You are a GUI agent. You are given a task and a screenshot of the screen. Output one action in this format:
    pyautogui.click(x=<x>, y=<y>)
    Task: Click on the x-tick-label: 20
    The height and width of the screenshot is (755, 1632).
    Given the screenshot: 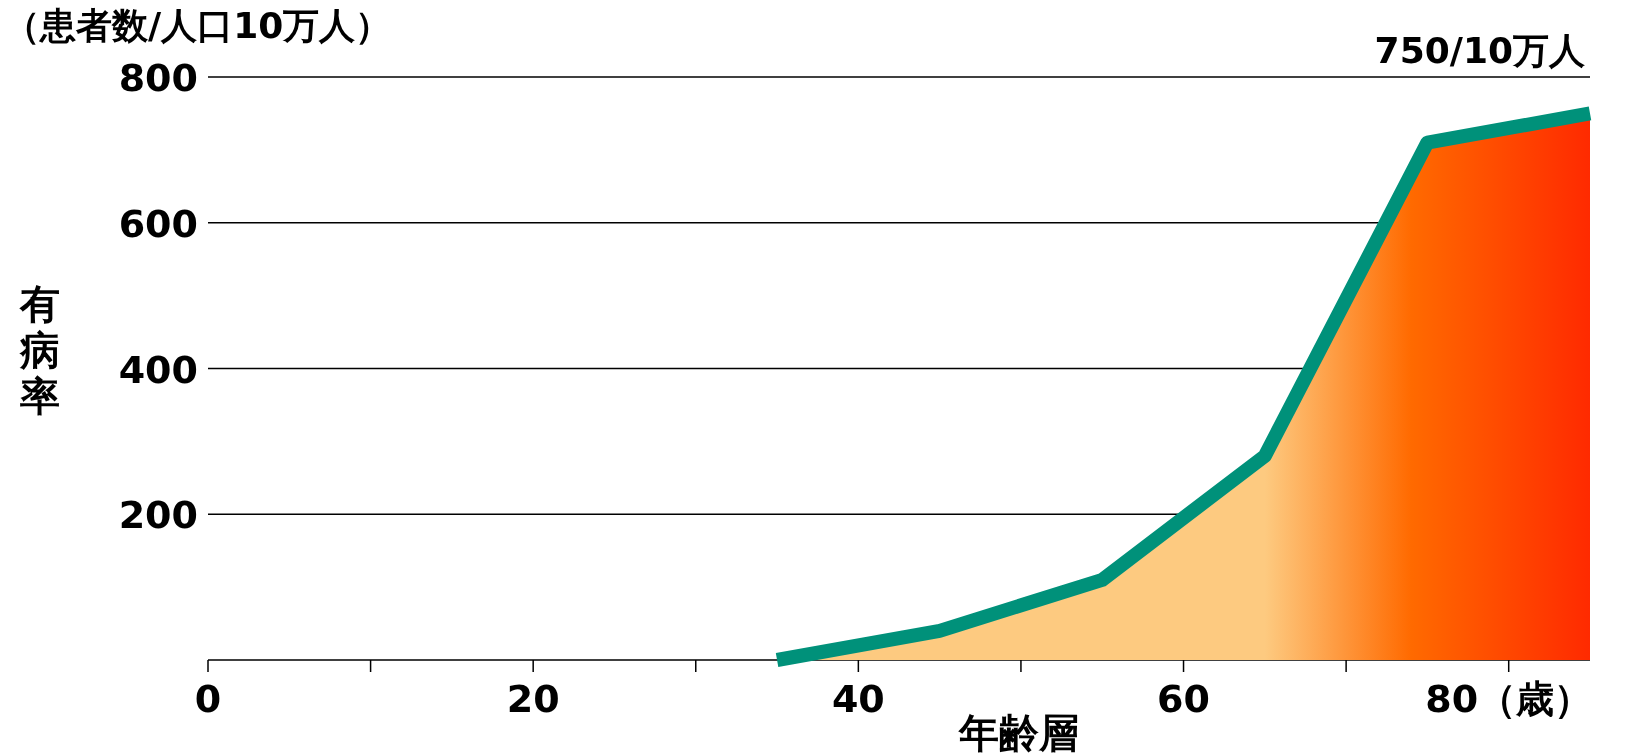 What is the action you would take?
    pyautogui.click(x=533, y=699)
    